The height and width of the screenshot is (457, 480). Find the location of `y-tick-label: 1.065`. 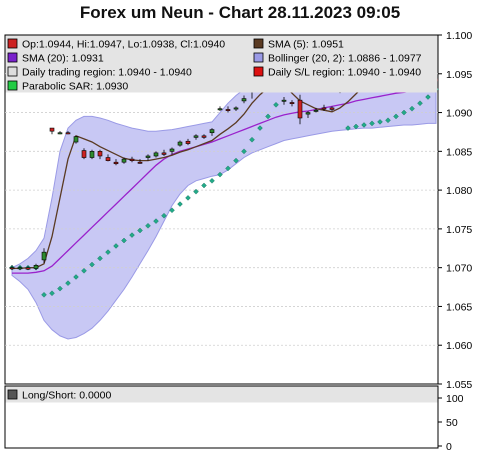

y-tick-label: 1.065 is located at coordinates (459, 307).